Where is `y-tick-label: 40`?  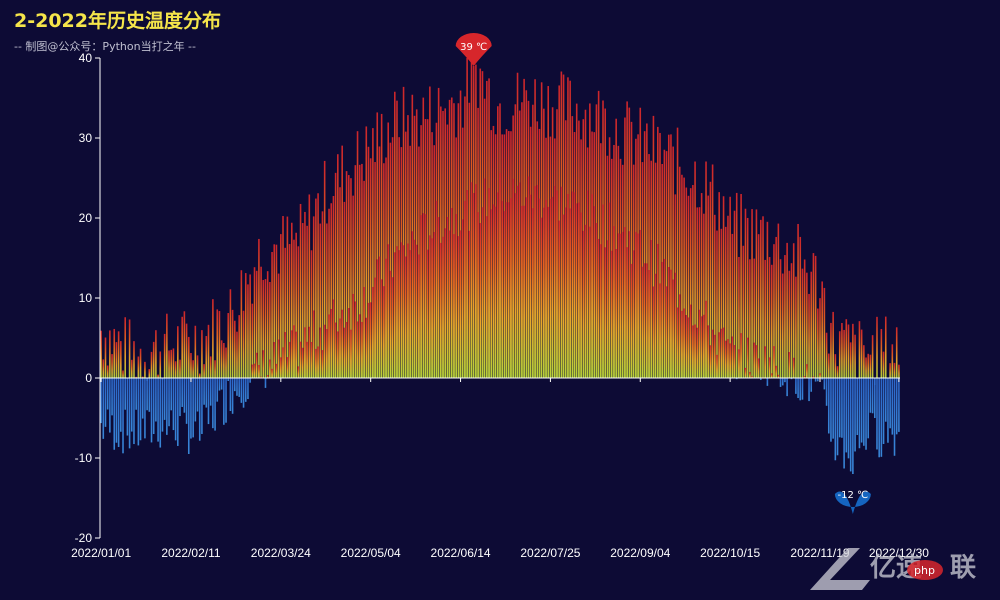 y-tick-label: 40 is located at coordinates (86, 58).